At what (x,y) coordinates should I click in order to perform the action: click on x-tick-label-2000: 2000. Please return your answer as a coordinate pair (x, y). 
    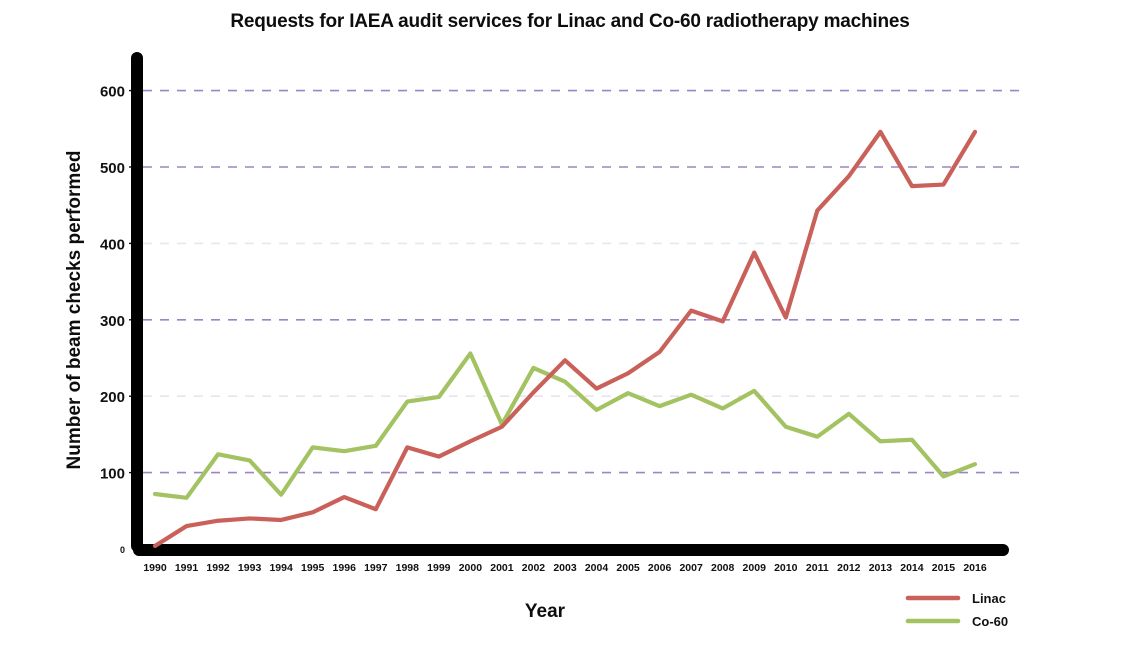
    Looking at the image, I should click on (471, 568).